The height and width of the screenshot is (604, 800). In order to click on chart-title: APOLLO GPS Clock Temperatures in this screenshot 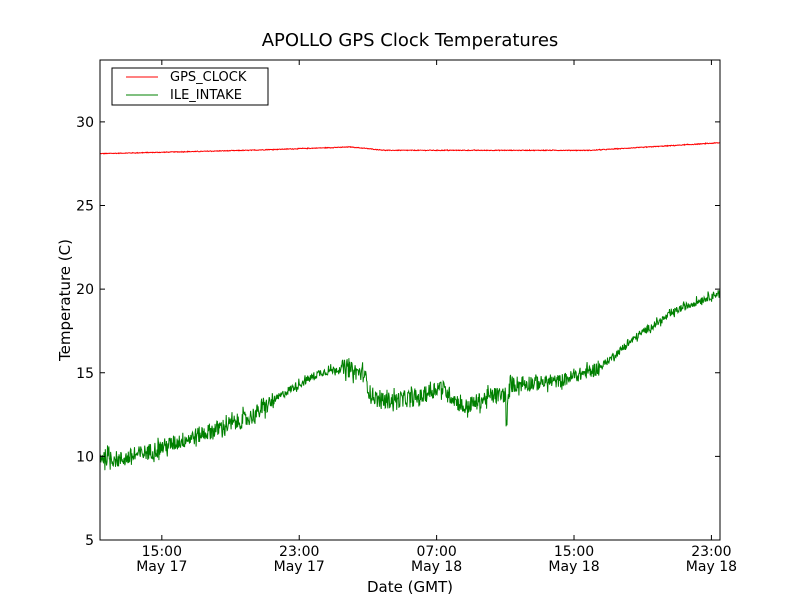, I will do `click(410, 40)`.